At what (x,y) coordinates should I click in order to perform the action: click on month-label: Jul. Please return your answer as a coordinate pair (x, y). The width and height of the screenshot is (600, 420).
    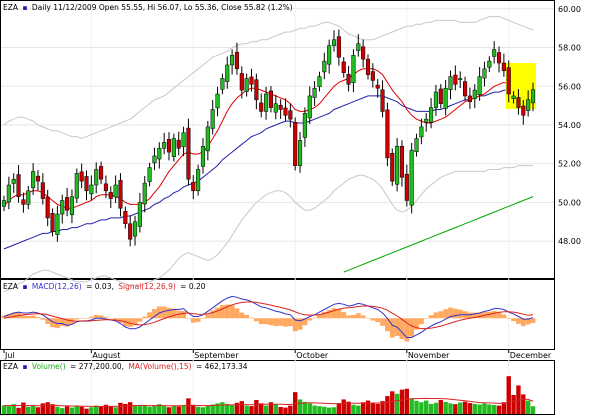
    Looking at the image, I should click on (9, 355).